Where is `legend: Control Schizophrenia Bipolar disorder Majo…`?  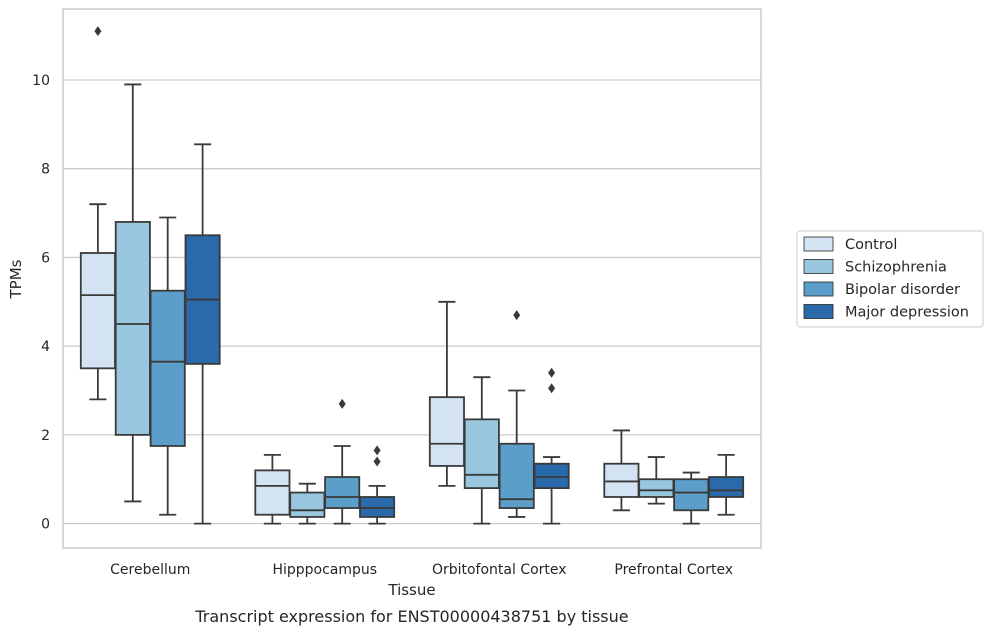
legend: Control Schizophrenia Bipolar disorder Majo… is located at coordinates (890, 279).